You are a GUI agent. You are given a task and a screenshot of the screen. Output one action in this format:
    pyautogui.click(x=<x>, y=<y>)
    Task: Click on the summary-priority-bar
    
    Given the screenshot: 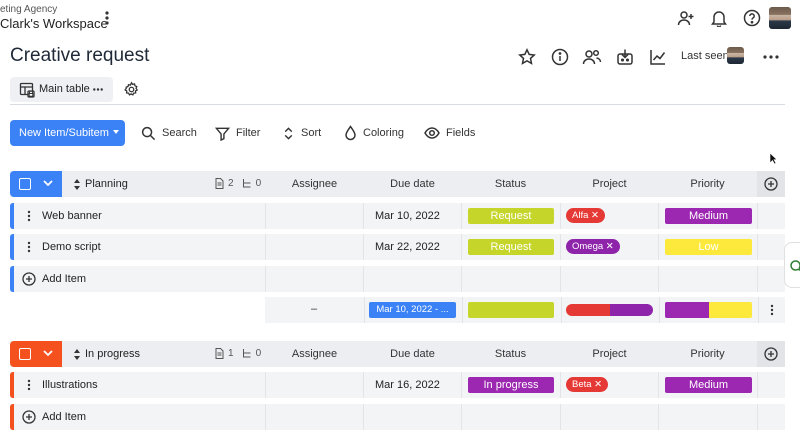 What is the action you would take?
    pyautogui.click(x=708, y=310)
    